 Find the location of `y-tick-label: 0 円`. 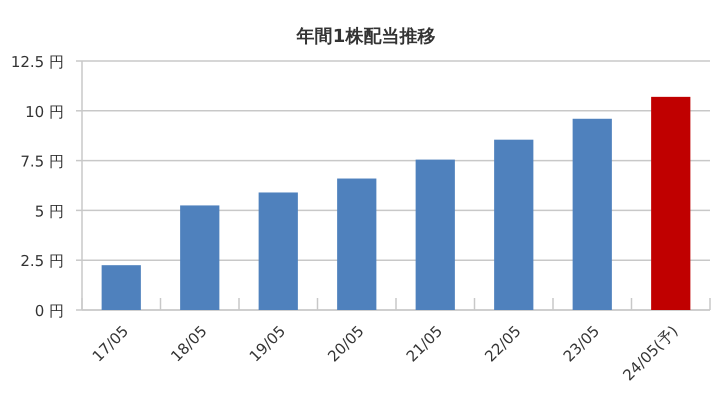

y-tick-label: 0 円 is located at coordinates (49, 311).